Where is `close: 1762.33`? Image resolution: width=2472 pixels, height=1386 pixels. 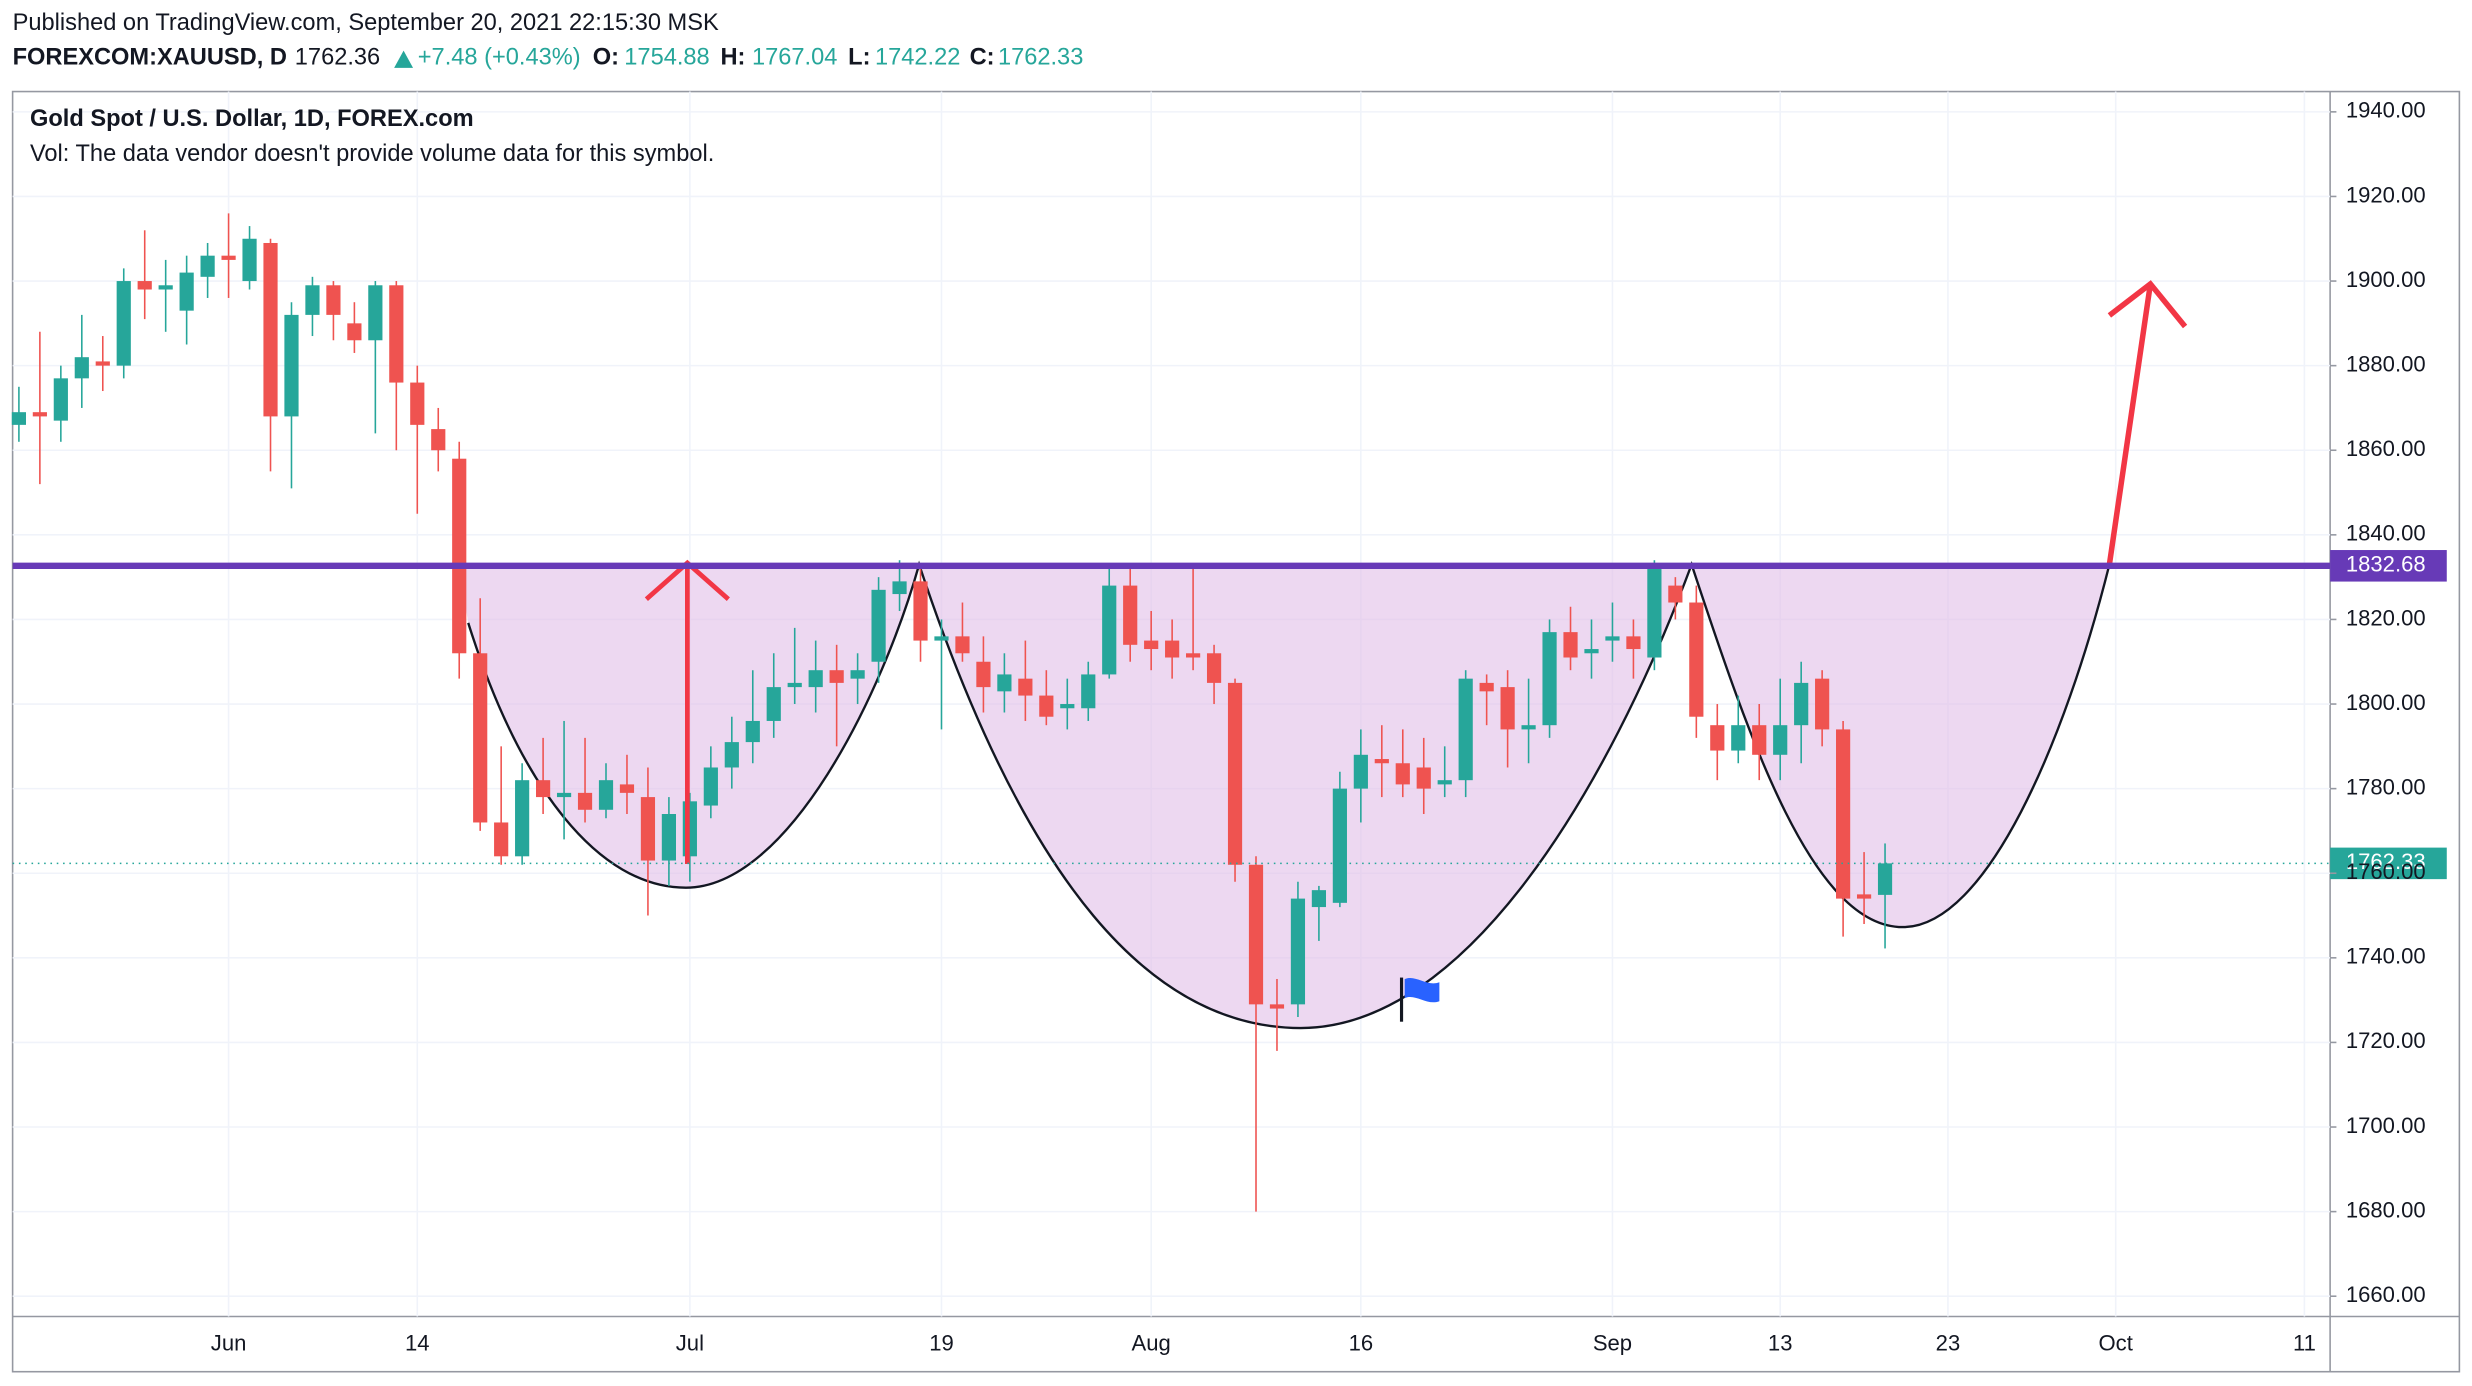
close: 1762.33 is located at coordinates (1040, 58).